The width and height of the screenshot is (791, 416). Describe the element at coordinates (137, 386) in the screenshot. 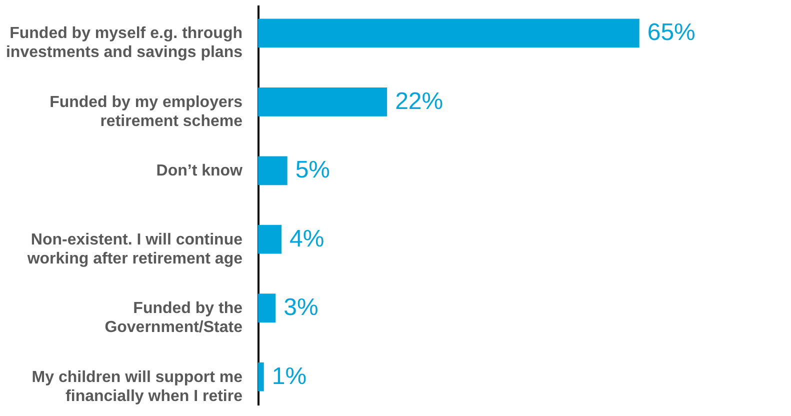

I see `y-tick-label: My children will support me financially when I retire` at that location.